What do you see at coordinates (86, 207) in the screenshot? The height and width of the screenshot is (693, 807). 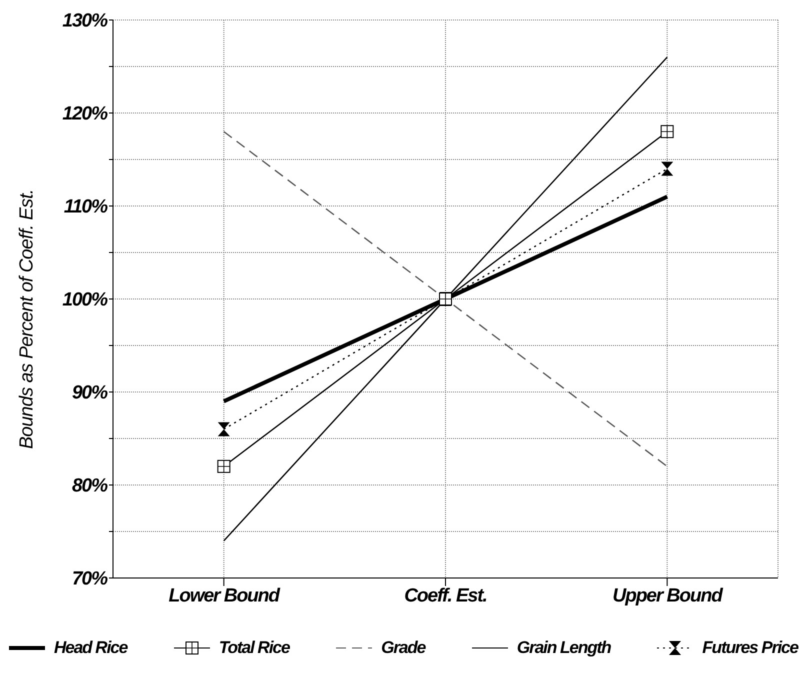 I see `y-tick-label: 110%` at bounding box center [86, 207].